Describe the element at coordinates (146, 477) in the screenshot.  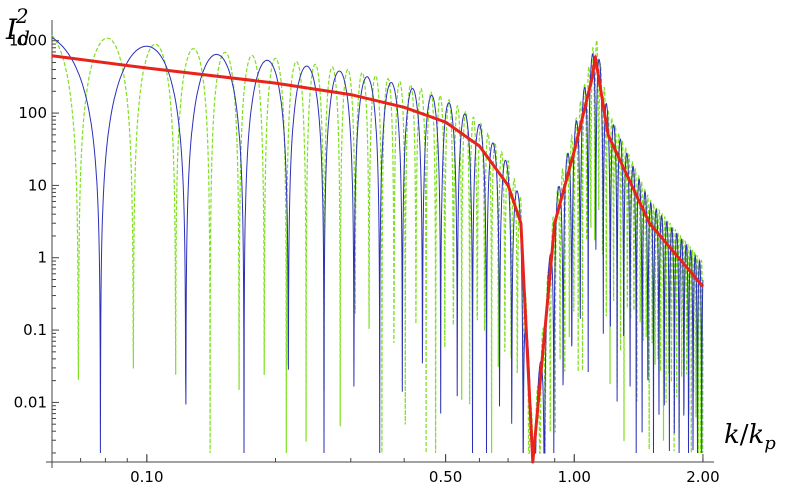
I see `x-tick-label: 0.10` at that location.